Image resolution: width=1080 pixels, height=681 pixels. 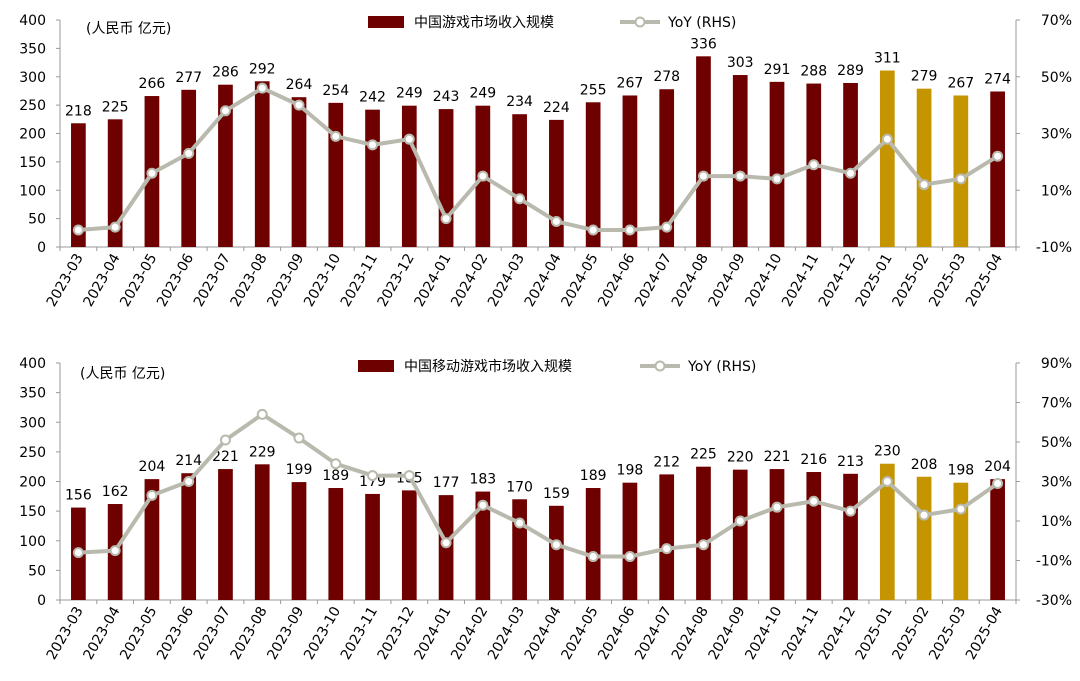 I want to click on bar-value-label: 208, so click(x=924, y=465).